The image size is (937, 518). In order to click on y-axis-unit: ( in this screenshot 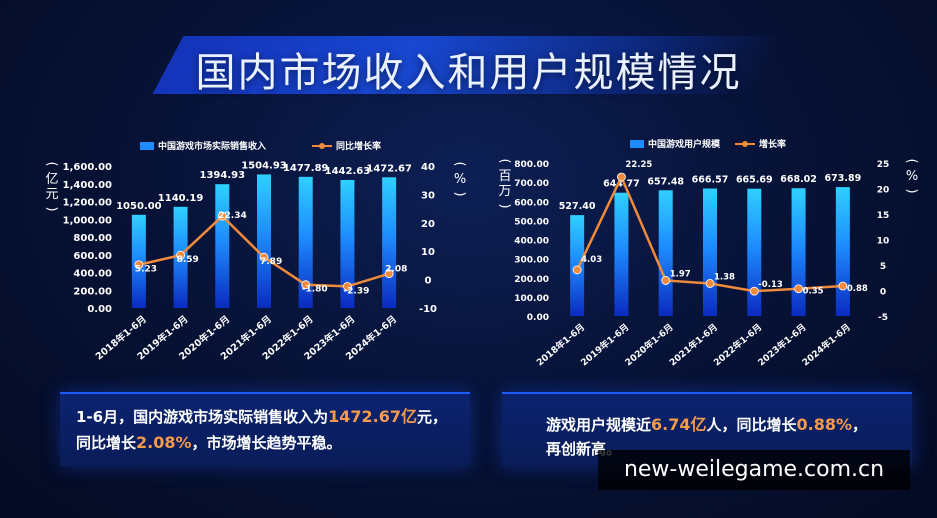, I will do `click(504, 160)`.